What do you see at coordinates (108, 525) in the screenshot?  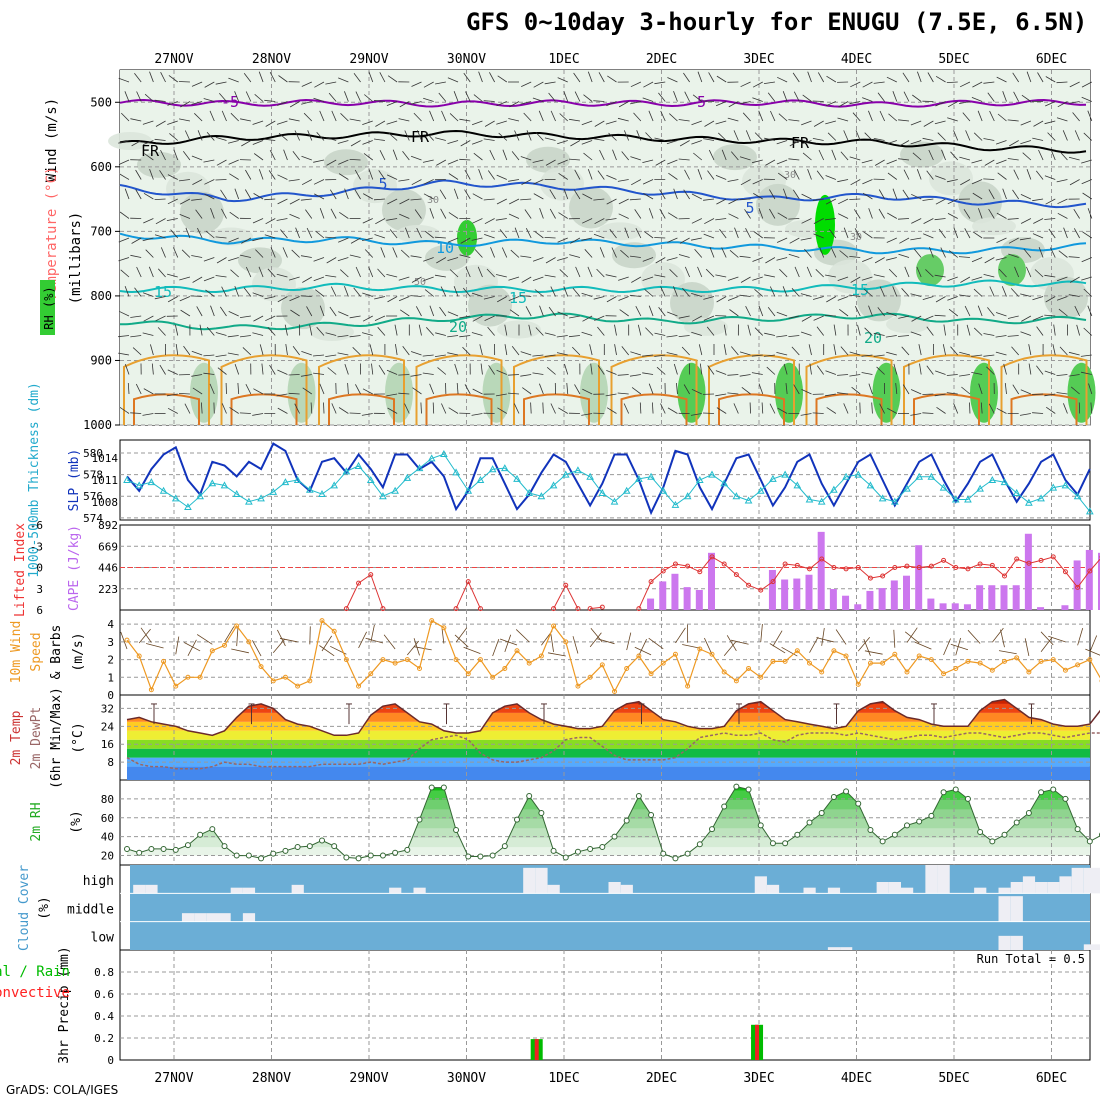 I see `y-tick-label-cape: 892` at bounding box center [108, 525].